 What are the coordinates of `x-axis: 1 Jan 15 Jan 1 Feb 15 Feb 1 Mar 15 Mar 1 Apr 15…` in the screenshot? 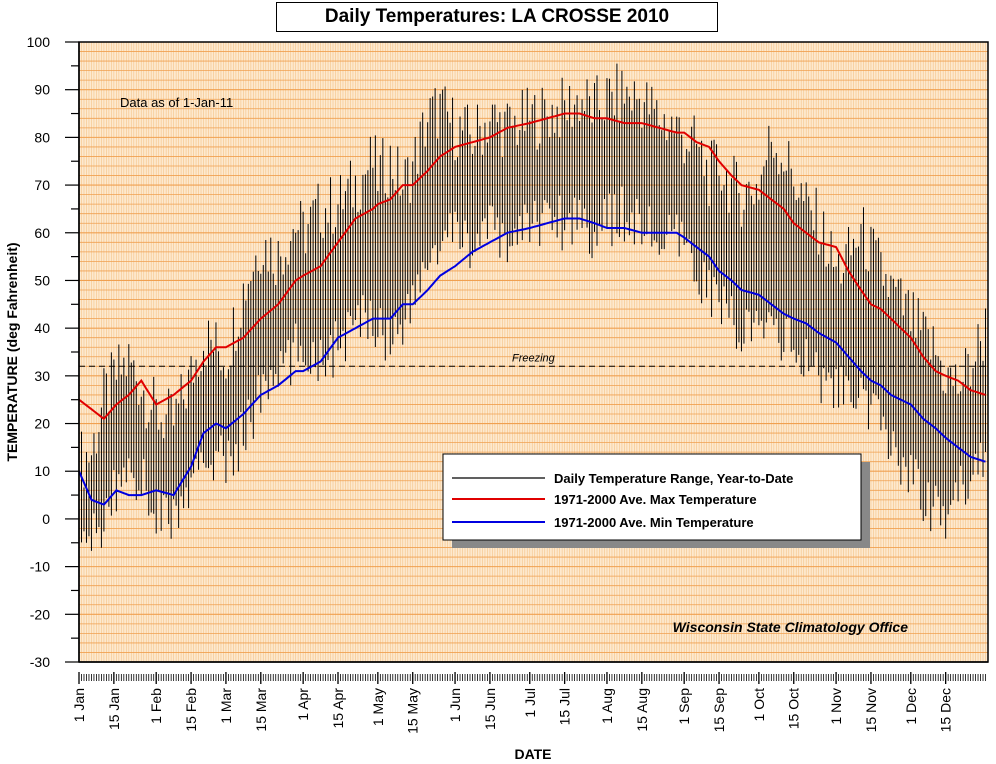 It's located at (529, 697).